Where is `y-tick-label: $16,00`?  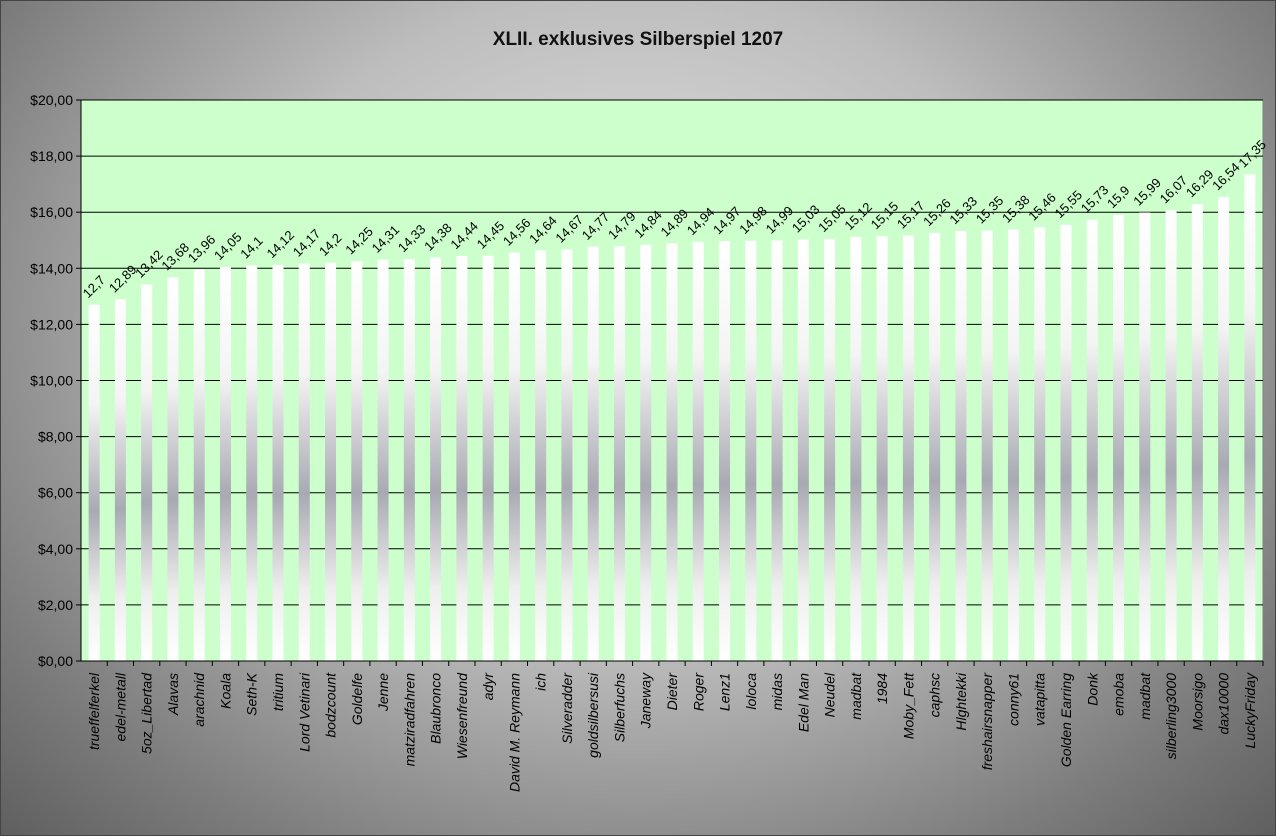
y-tick-label: $16,00 is located at coordinates (51, 212).